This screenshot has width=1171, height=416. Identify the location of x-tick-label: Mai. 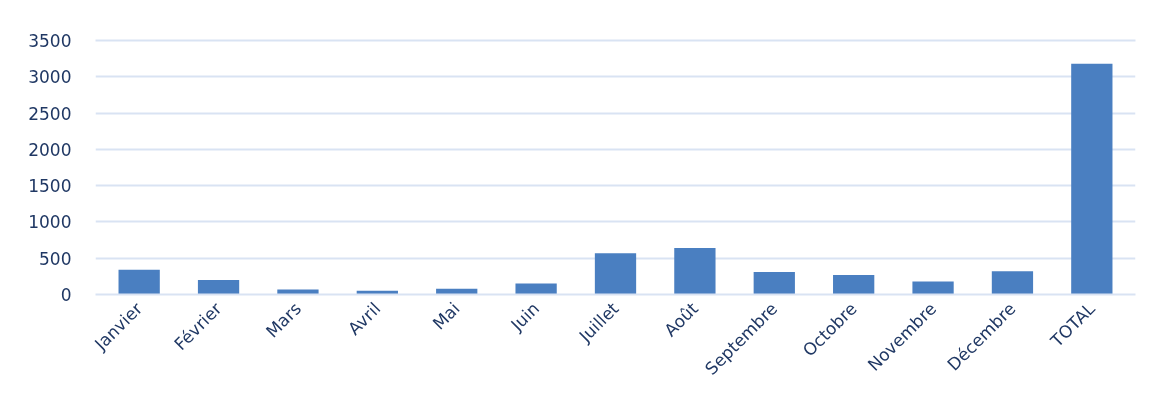
(446, 316).